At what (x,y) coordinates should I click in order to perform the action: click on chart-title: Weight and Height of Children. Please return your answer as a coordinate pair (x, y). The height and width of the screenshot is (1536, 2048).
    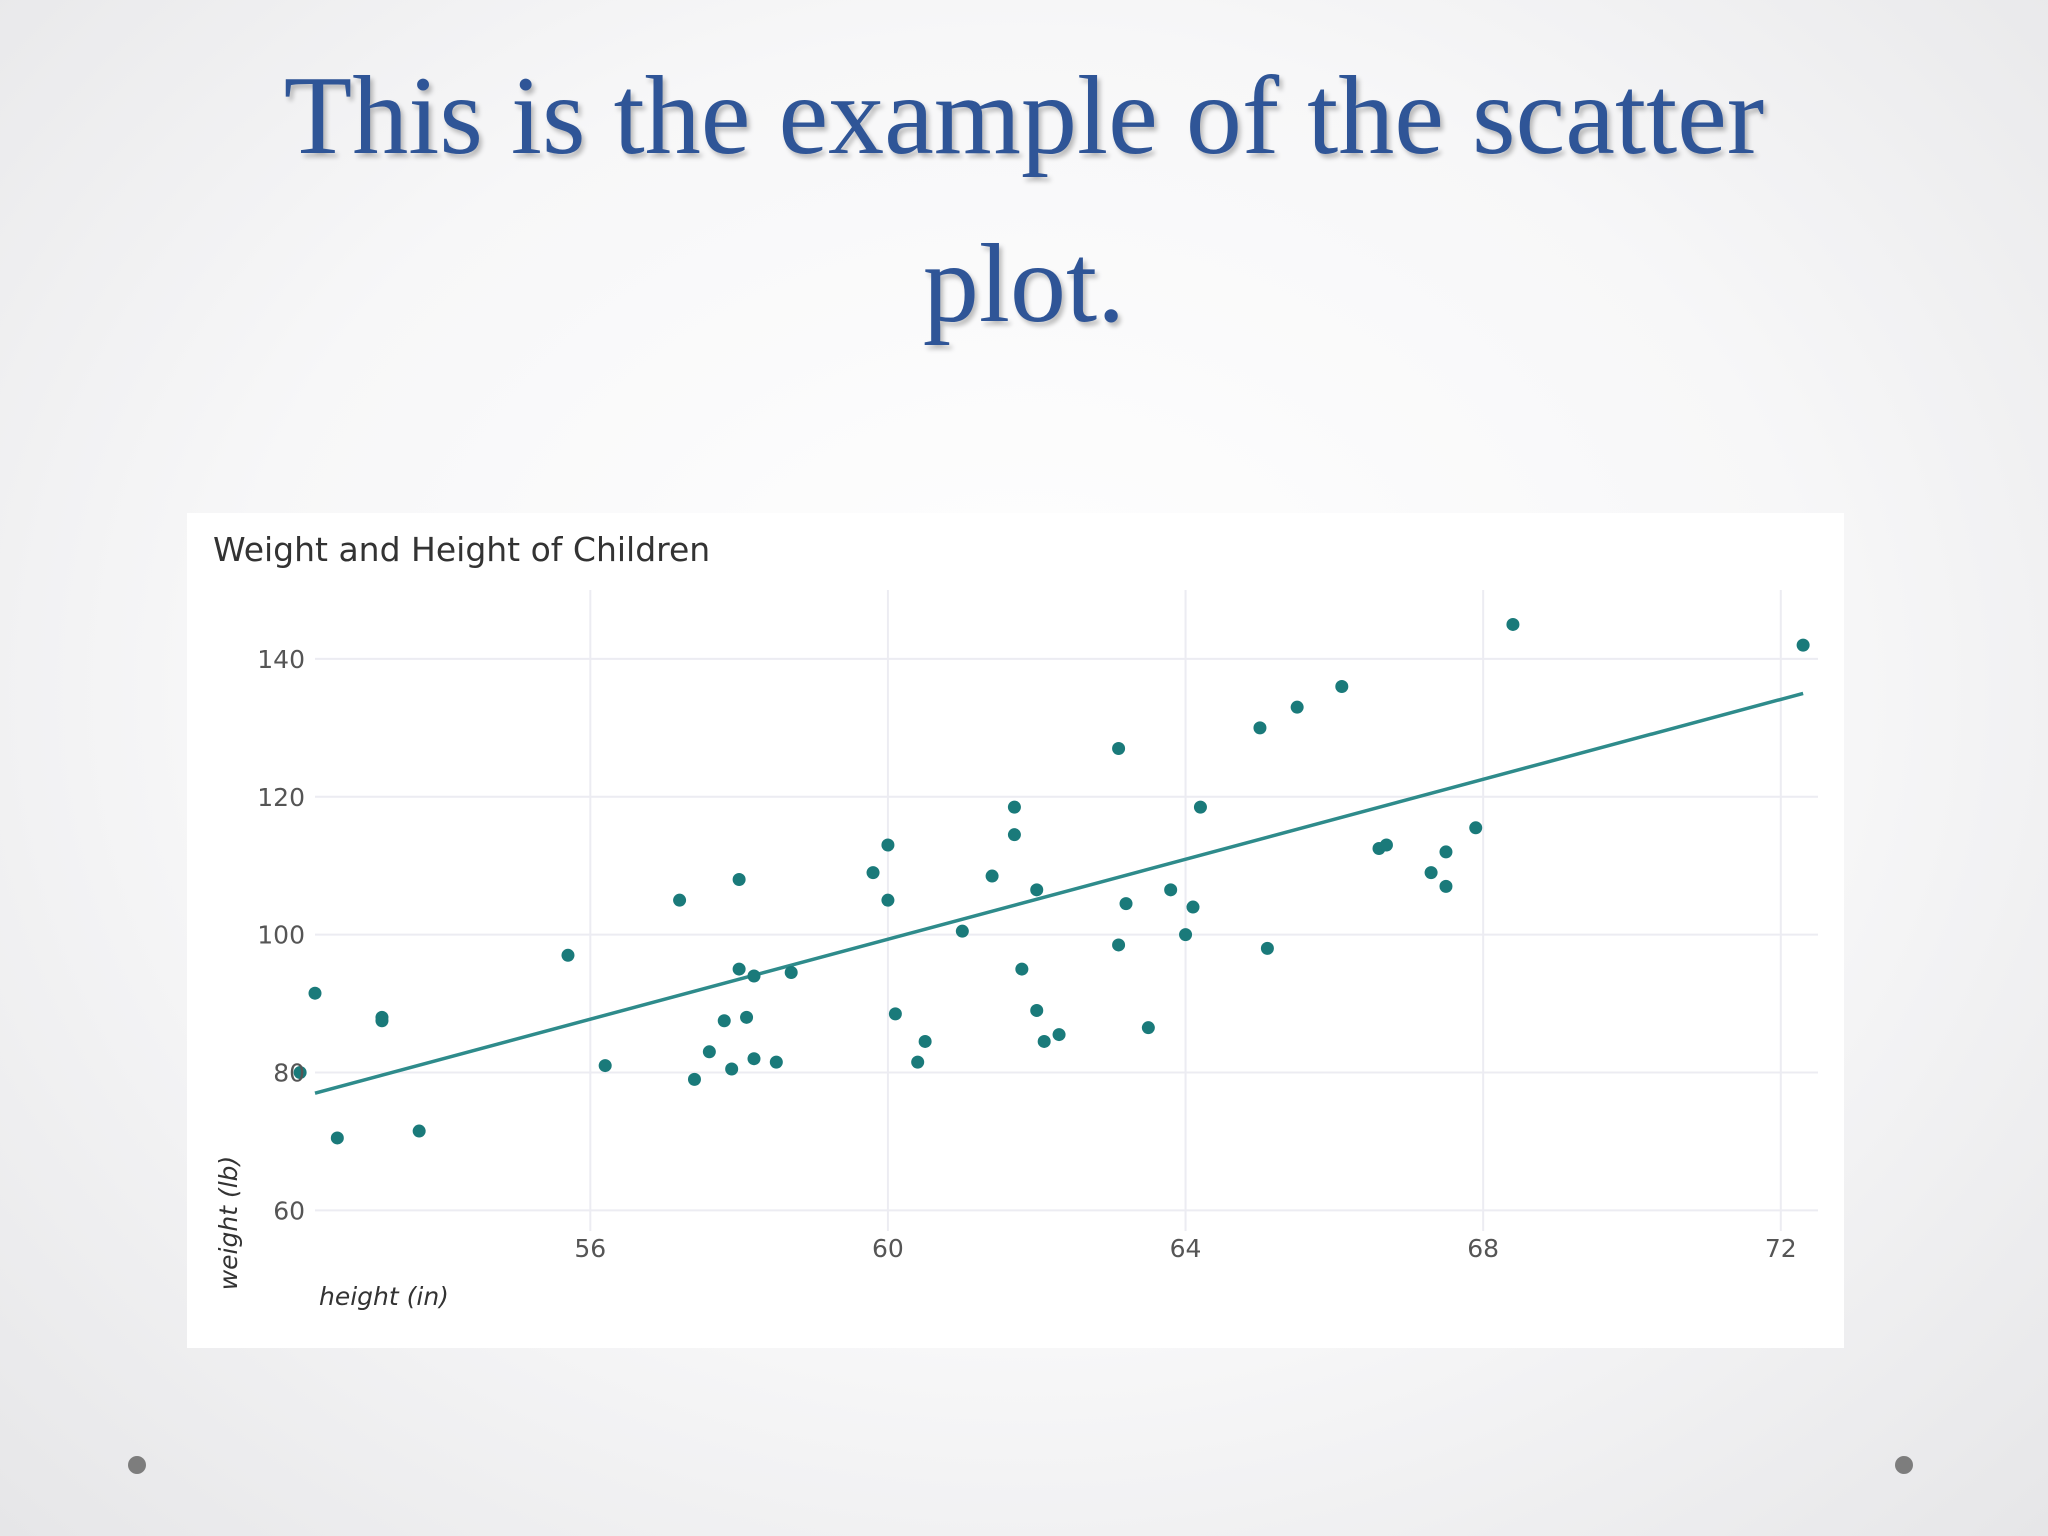
    Looking at the image, I should click on (461, 549).